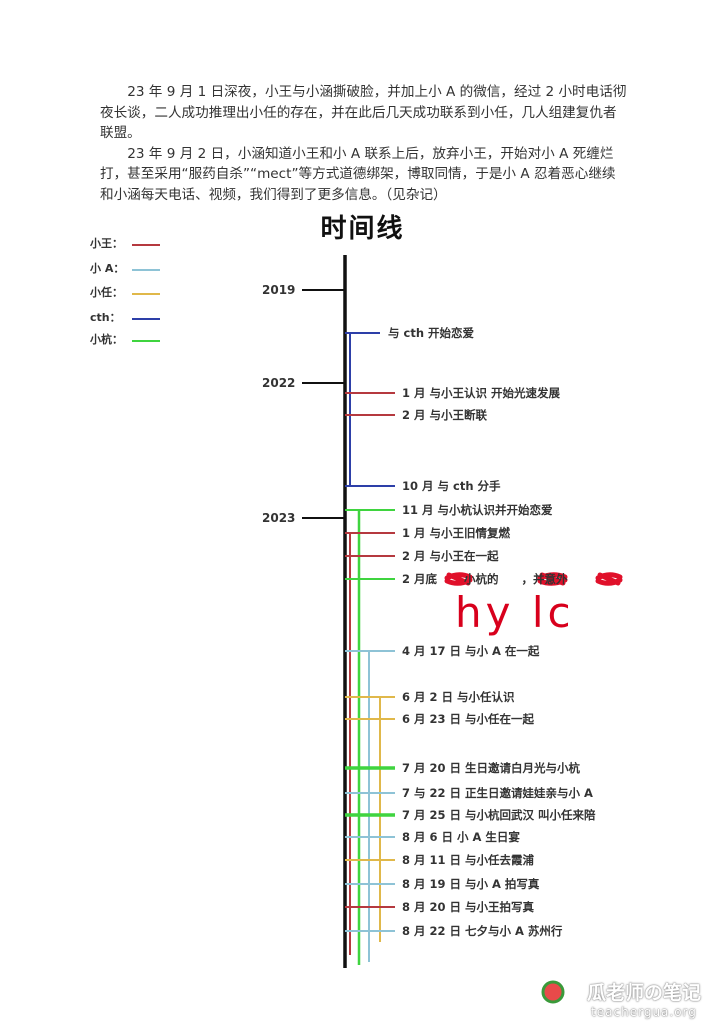 This screenshot has width=725, height=1024. Describe the element at coordinates (477, 510) in the screenshot. I see `event-label: 11 月 与小杭认识并开始恋爱` at that location.